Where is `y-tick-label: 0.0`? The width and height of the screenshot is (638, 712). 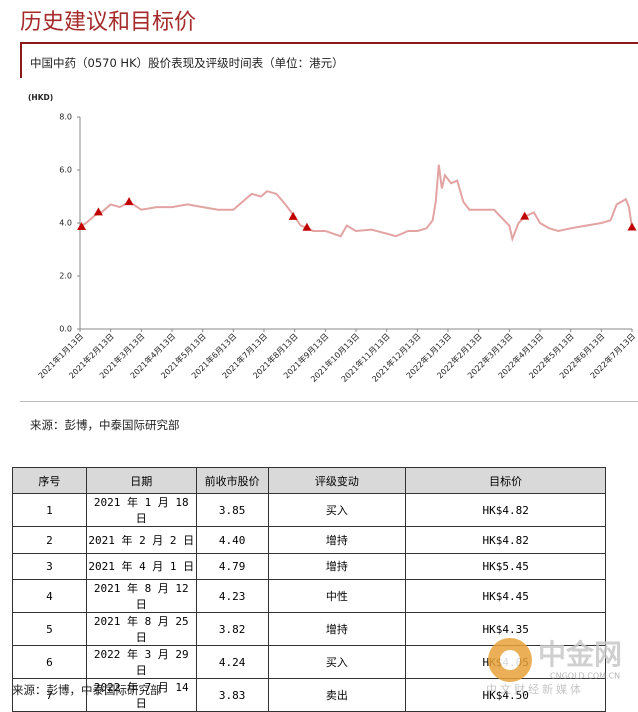
y-tick-label: 0.0 is located at coordinates (65, 329).